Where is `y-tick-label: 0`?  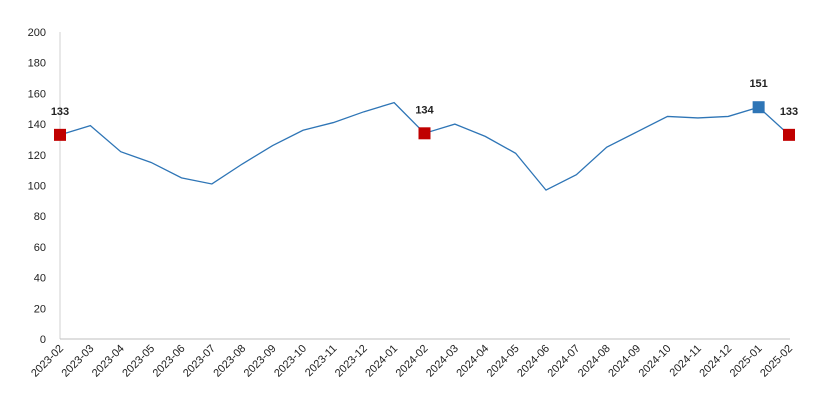 y-tick-label: 0 is located at coordinates (43, 340).